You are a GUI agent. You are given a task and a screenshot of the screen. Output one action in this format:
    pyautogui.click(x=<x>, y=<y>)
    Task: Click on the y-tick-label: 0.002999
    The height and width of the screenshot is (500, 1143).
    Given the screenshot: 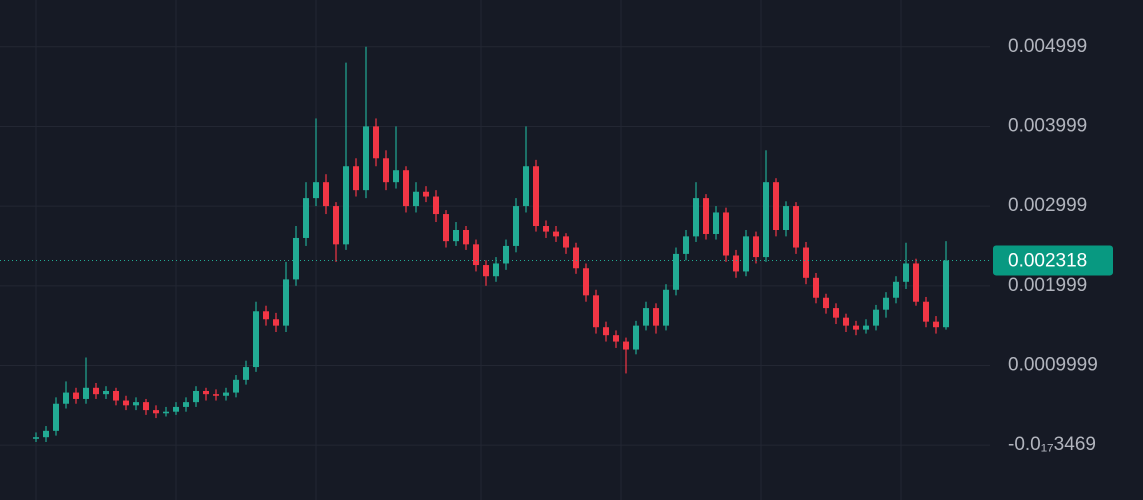 What is the action you would take?
    pyautogui.click(x=1047, y=205)
    